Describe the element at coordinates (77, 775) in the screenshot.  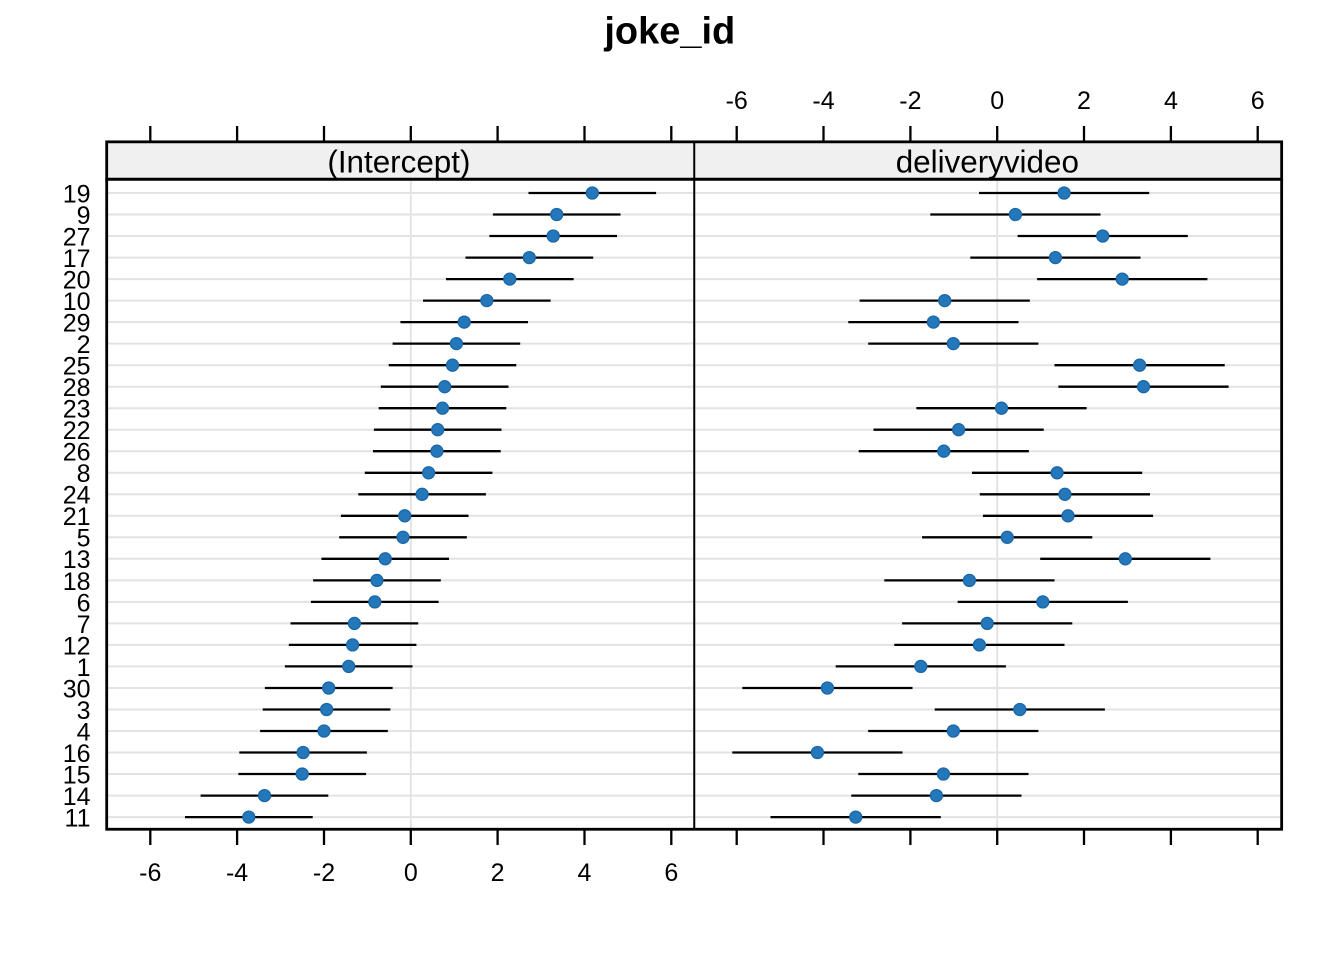
I see `svg-text: 15` at that location.